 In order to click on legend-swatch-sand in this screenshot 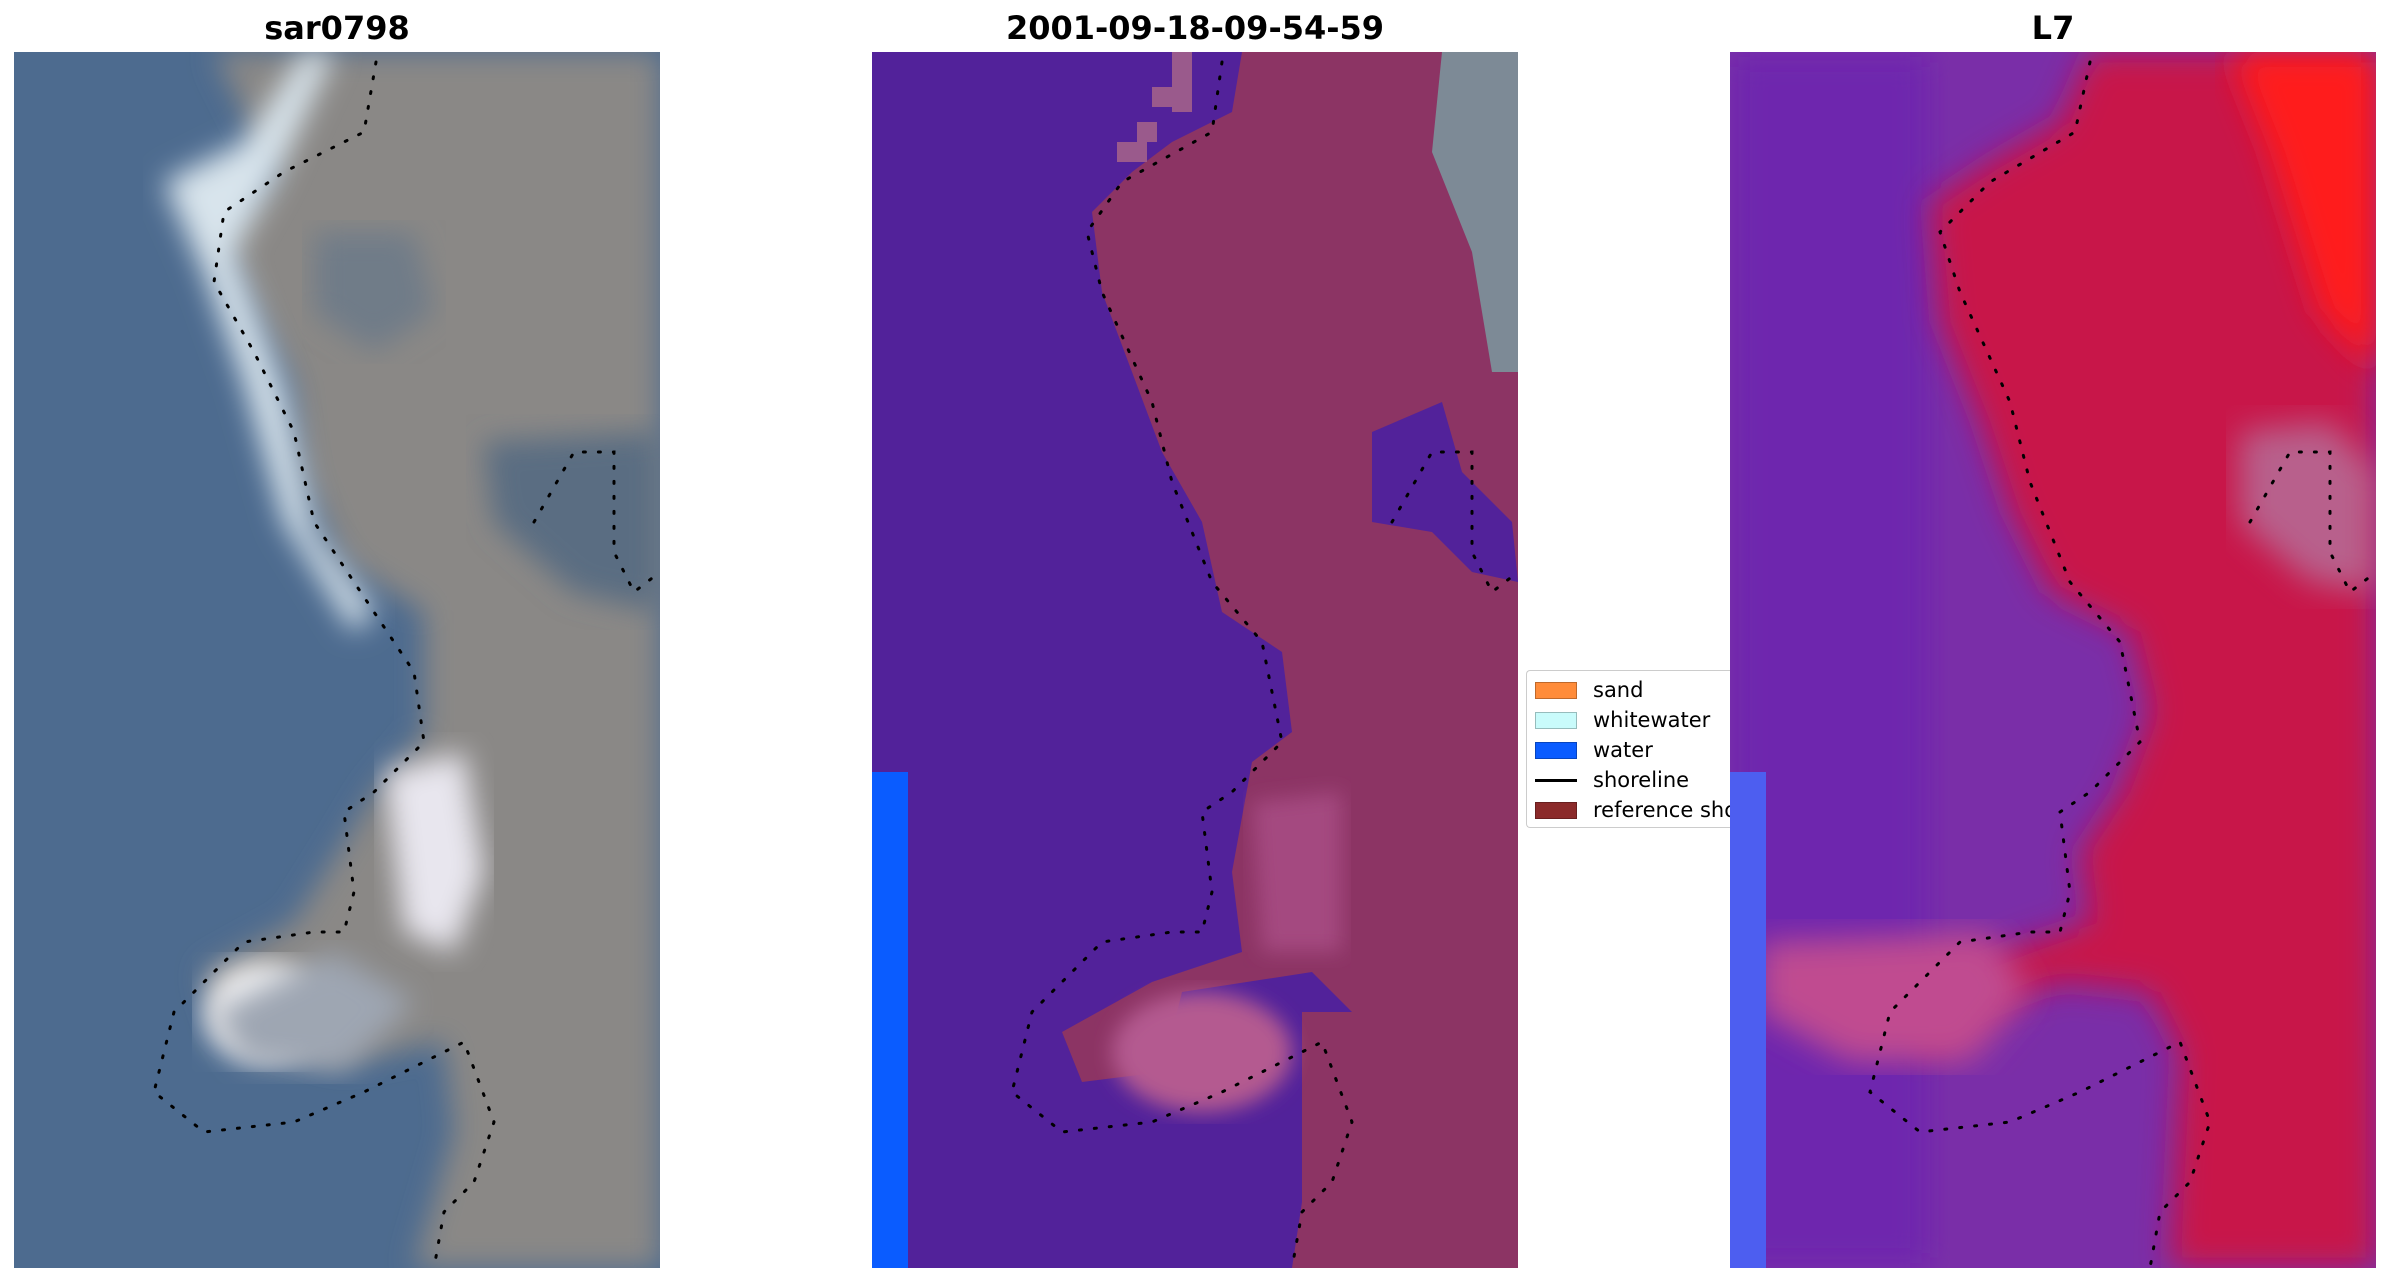, I will do `click(1556, 690)`.